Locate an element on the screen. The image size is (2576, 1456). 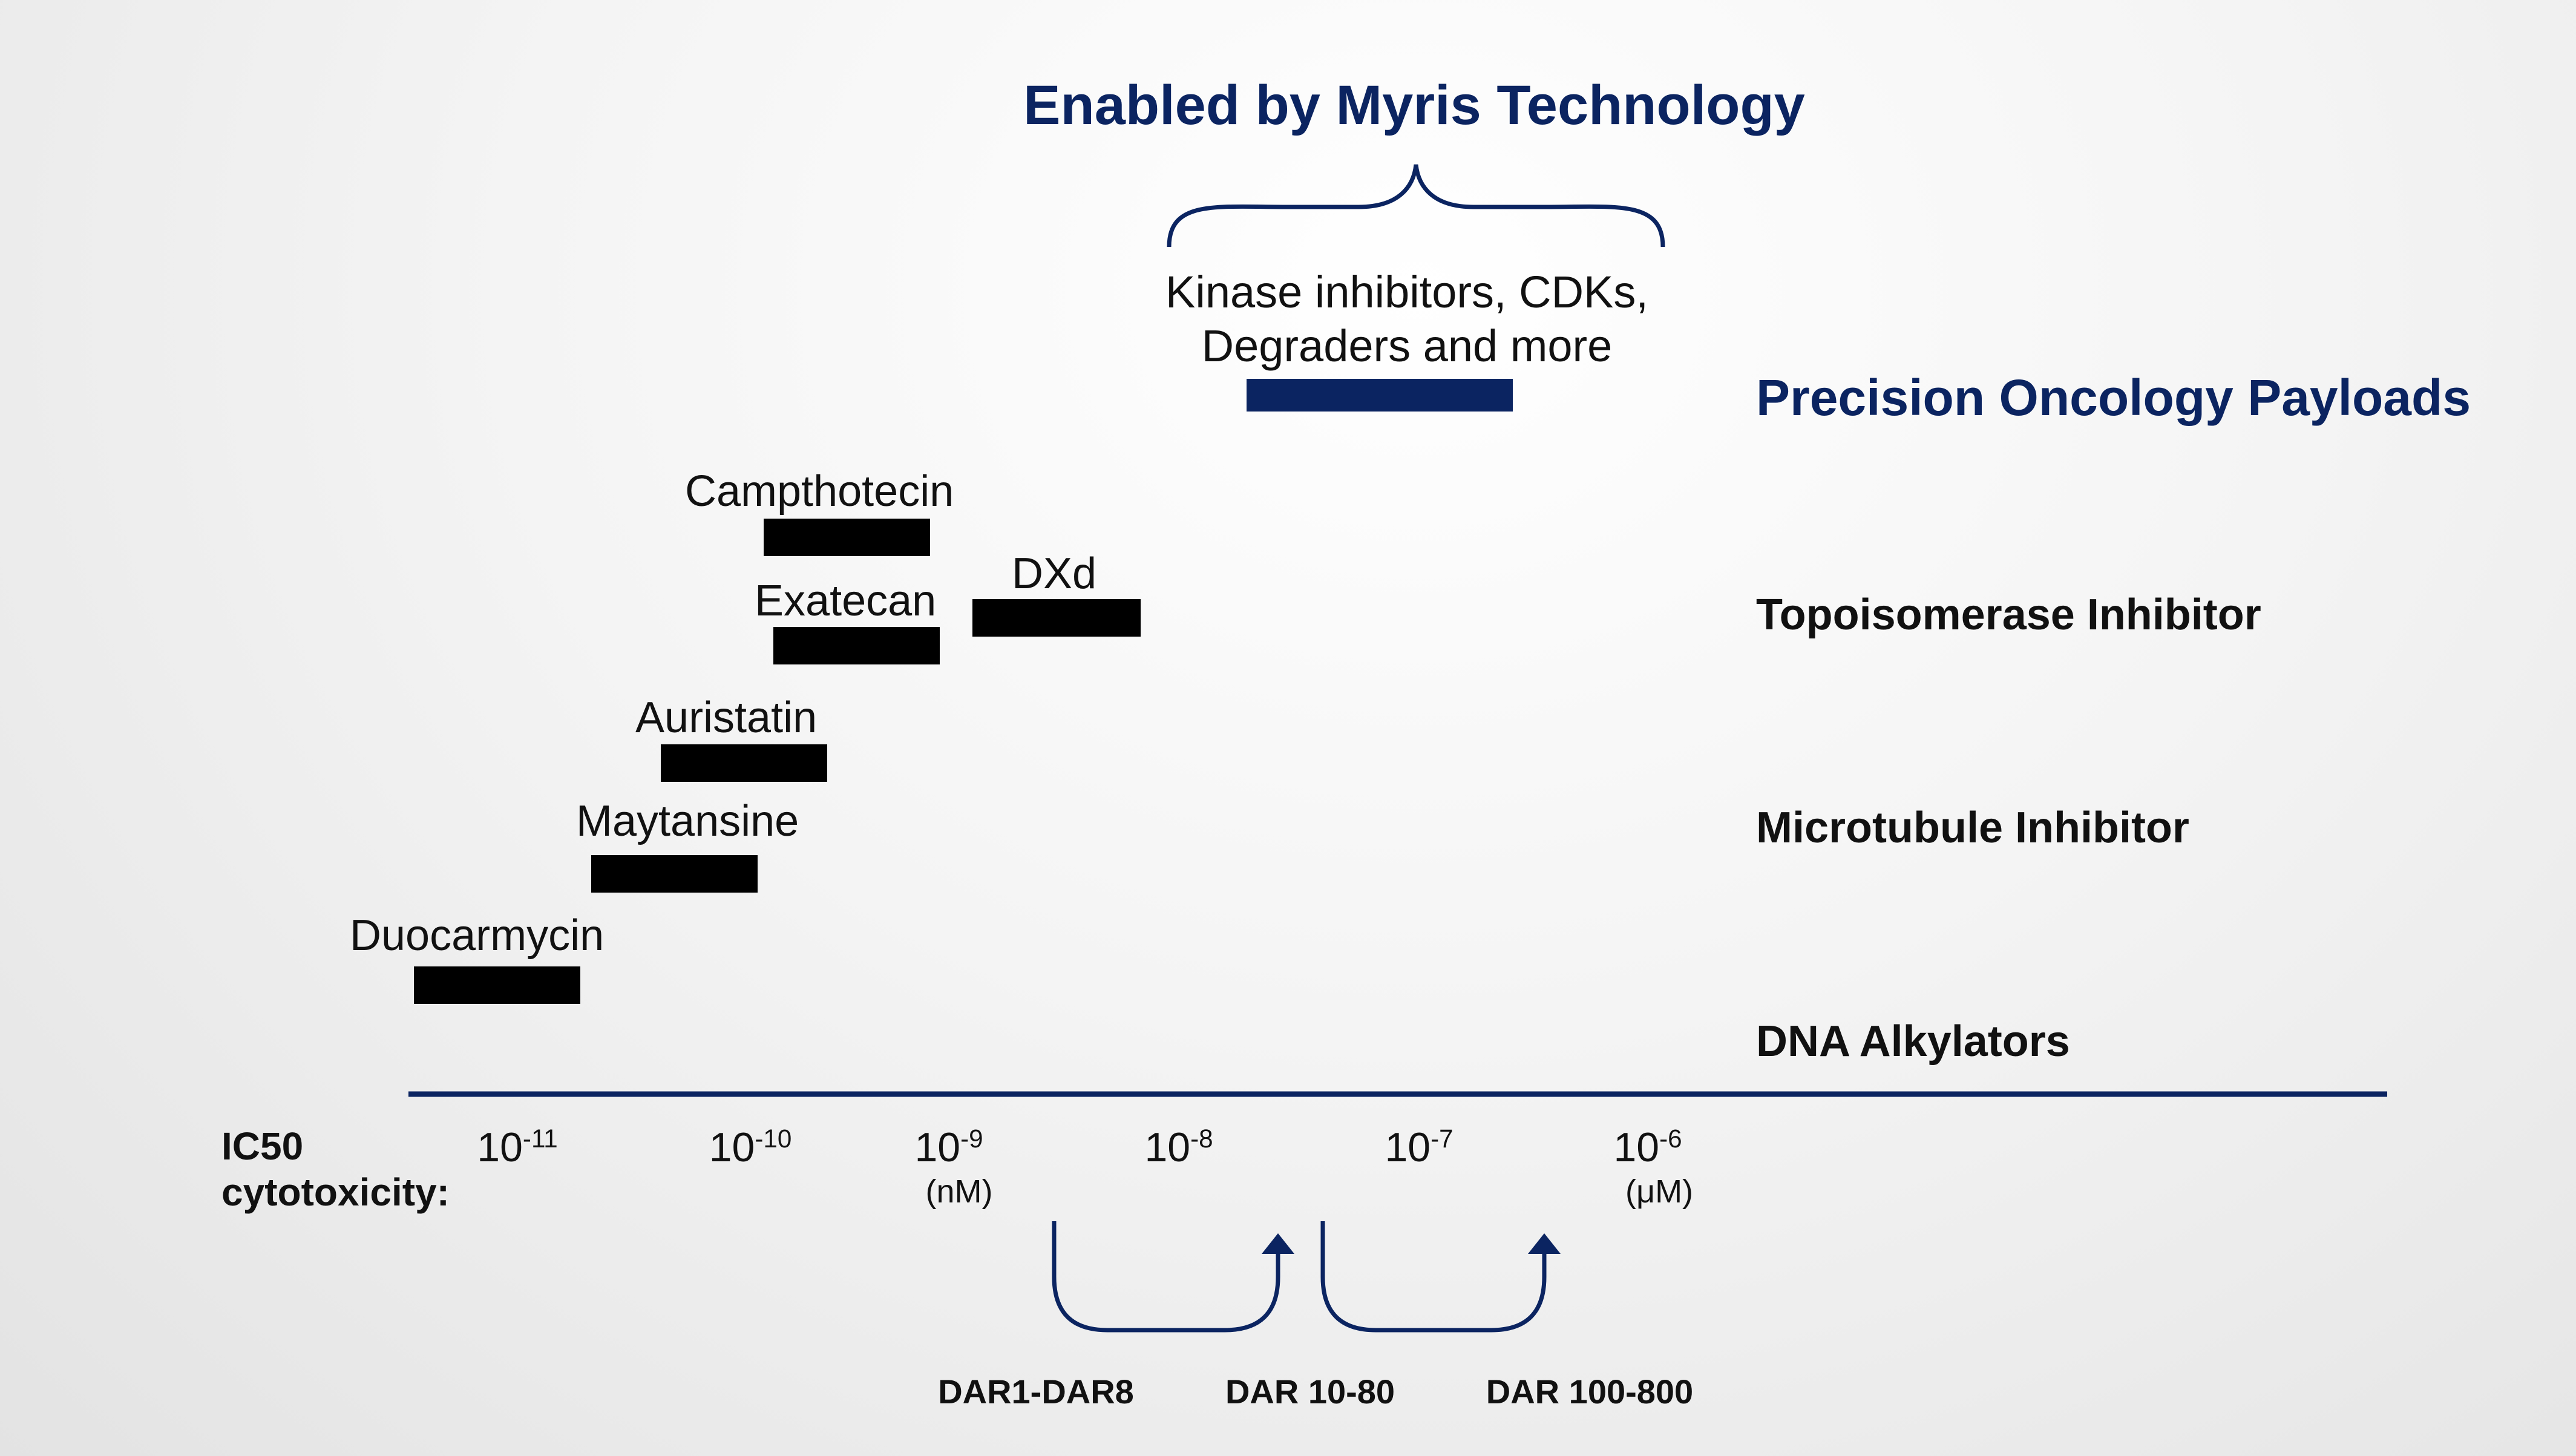
payload-bar-duocarmycin is located at coordinates (497, 985).